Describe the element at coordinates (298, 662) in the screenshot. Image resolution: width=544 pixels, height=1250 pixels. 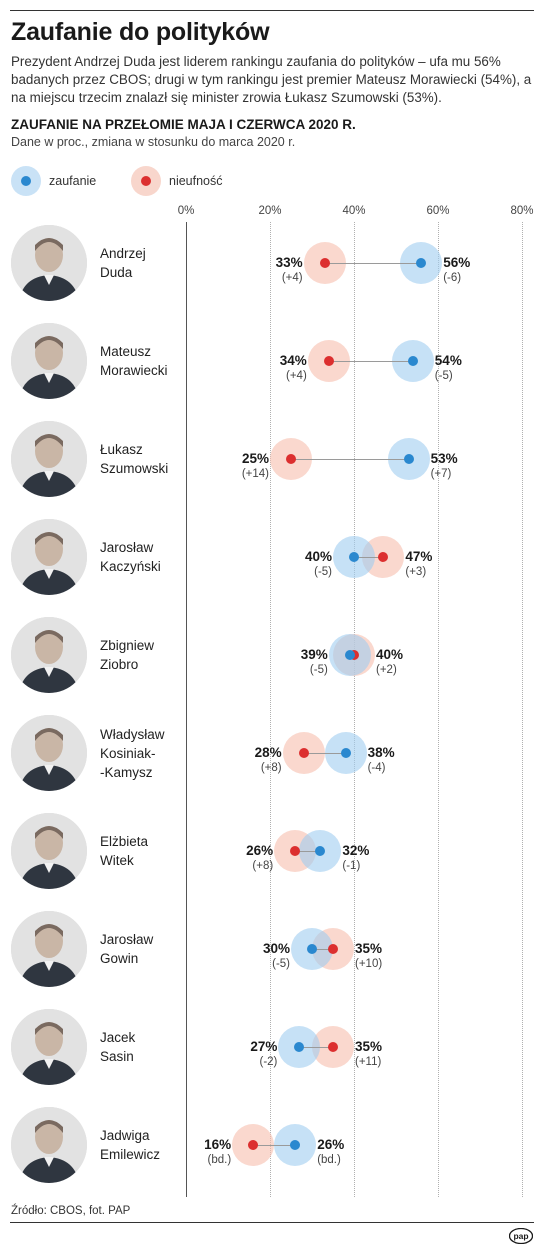
I see `value-label-low: 39% (-5)` at that location.